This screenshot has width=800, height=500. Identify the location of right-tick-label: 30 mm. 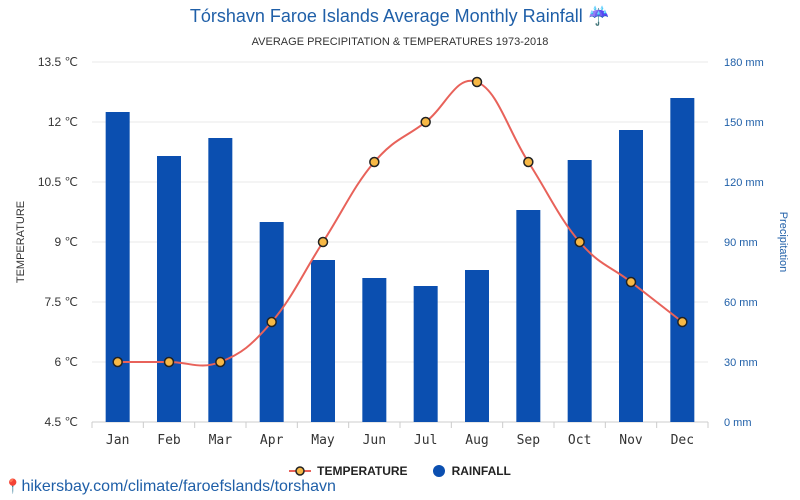
(741, 363).